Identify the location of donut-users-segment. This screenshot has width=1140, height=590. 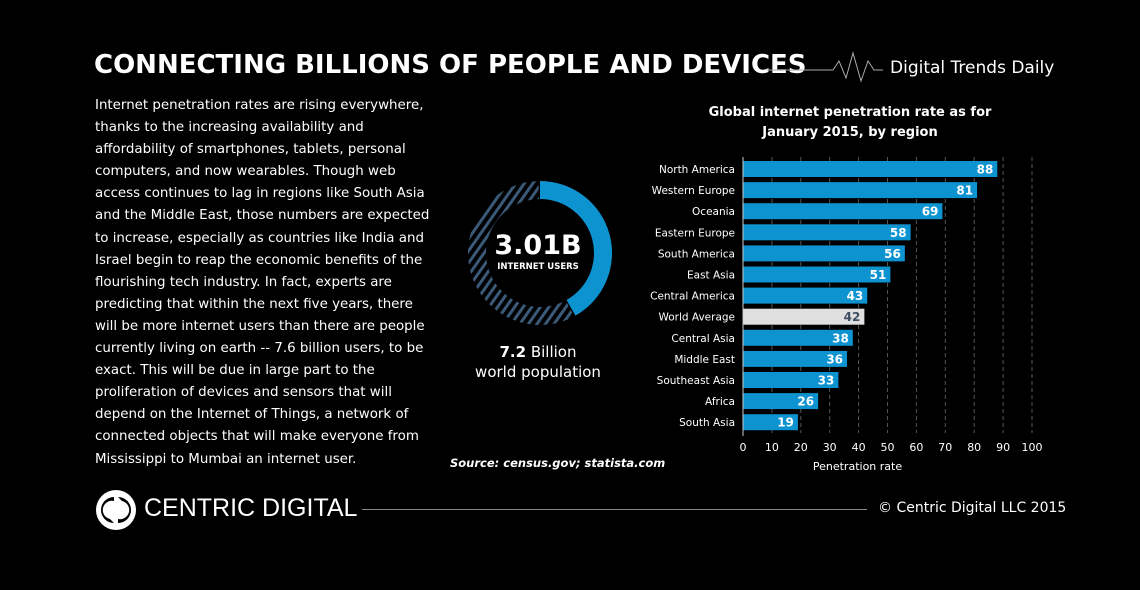
(576, 248).